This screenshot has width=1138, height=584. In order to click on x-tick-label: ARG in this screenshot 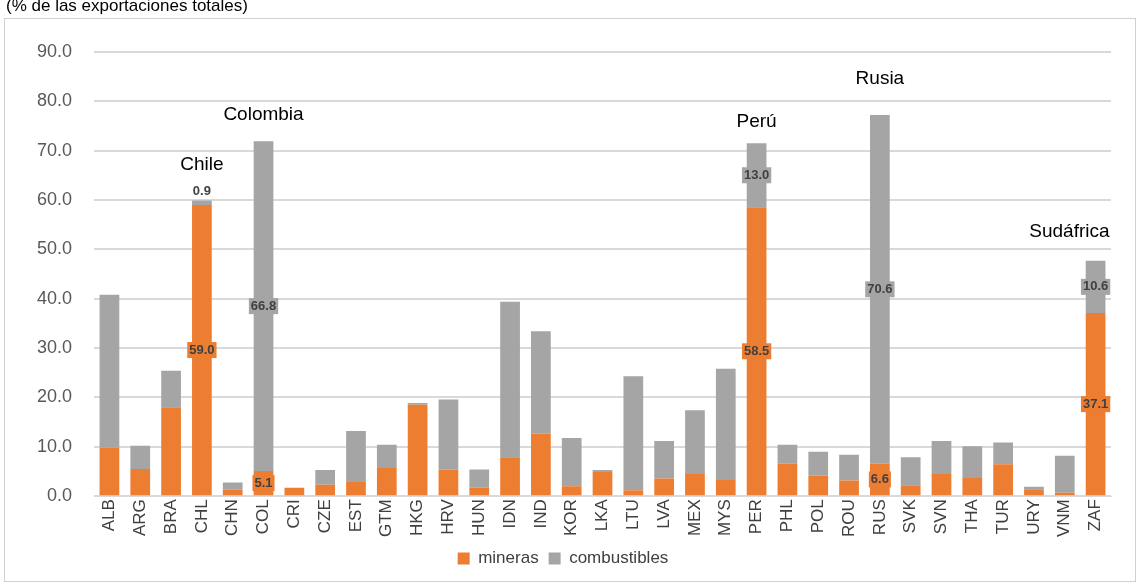, I will do `click(139, 518)`.